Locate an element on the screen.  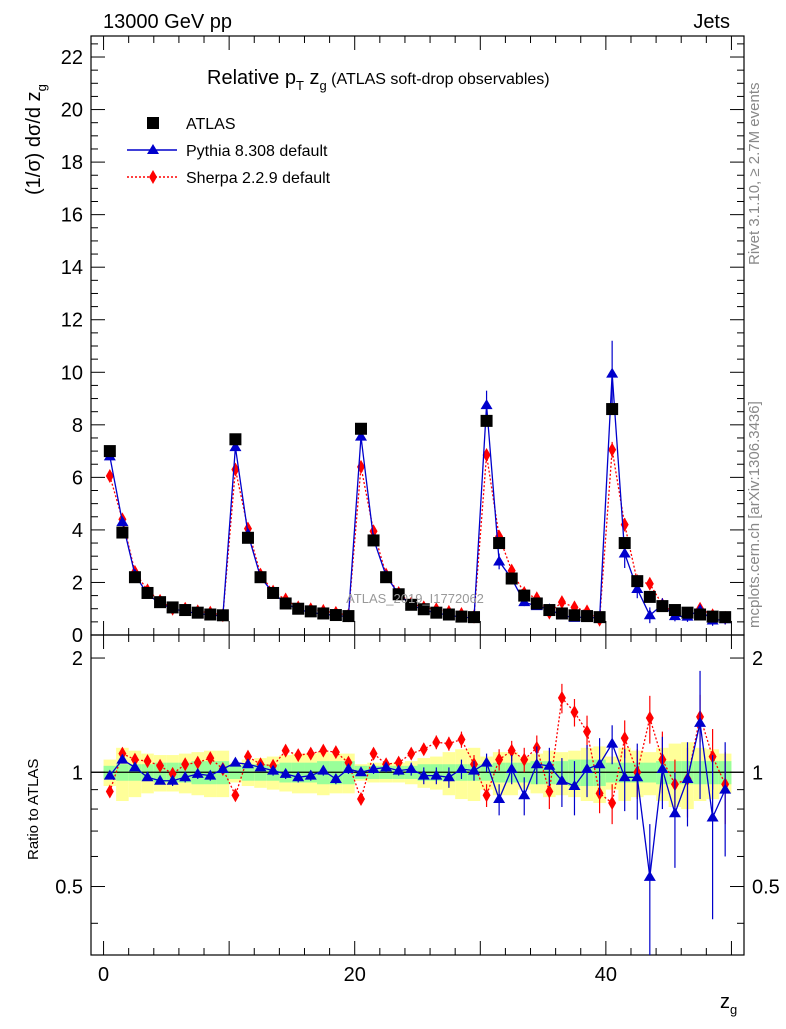
svg-text: Ratio to ATLAS is located at coordinates (33, 809).